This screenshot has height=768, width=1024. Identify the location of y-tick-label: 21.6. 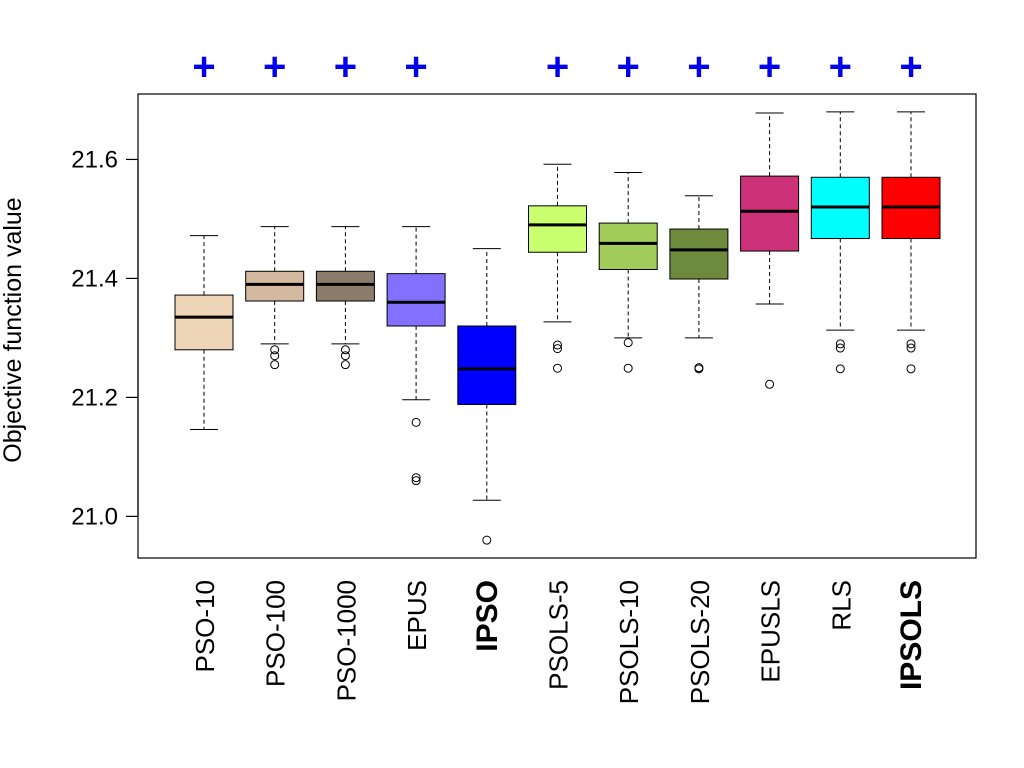
(94, 159).